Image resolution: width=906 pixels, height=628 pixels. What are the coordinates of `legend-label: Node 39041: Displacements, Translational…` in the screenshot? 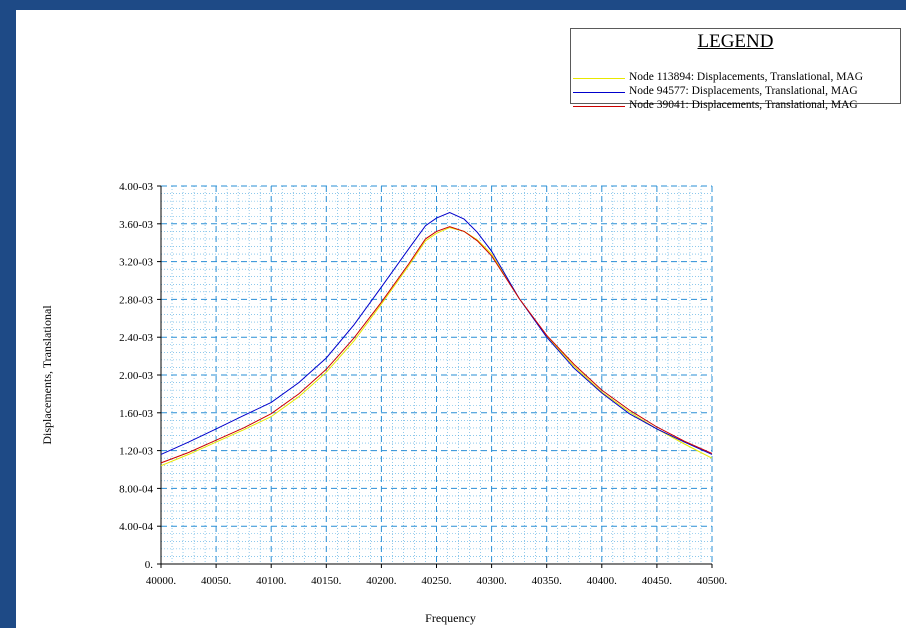 It's located at (743, 105).